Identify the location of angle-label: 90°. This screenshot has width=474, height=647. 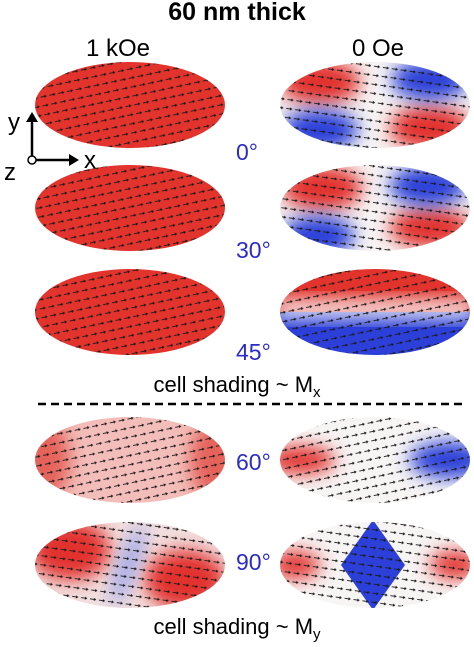
(253, 562).